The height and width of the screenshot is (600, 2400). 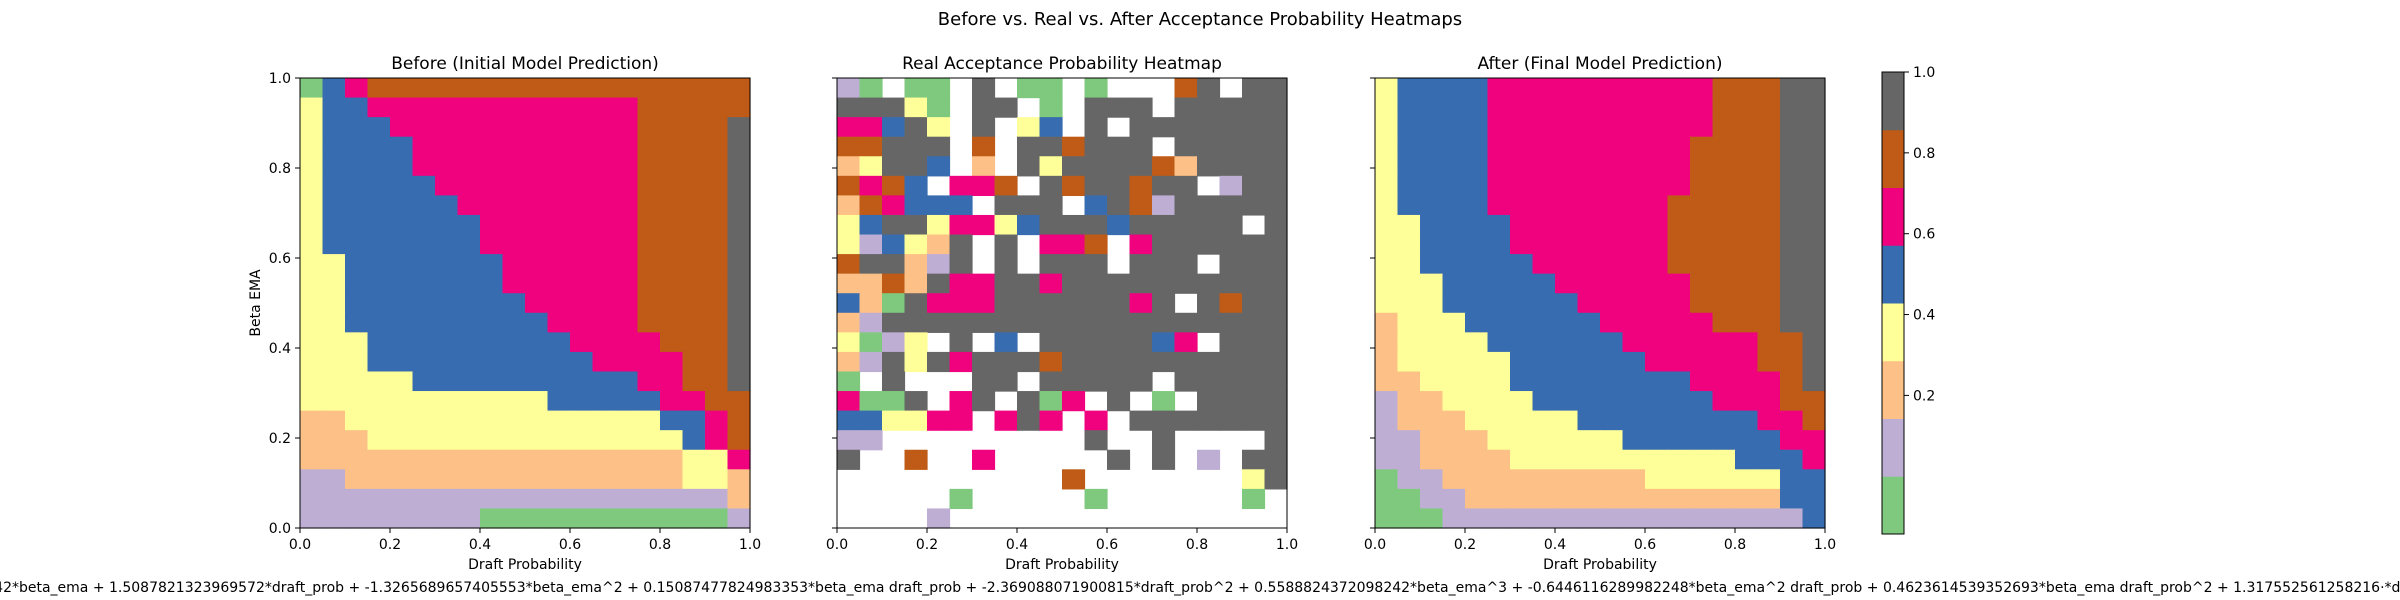 I want to click on x-tick-label: 1.0, so click(x=1825, y=545).